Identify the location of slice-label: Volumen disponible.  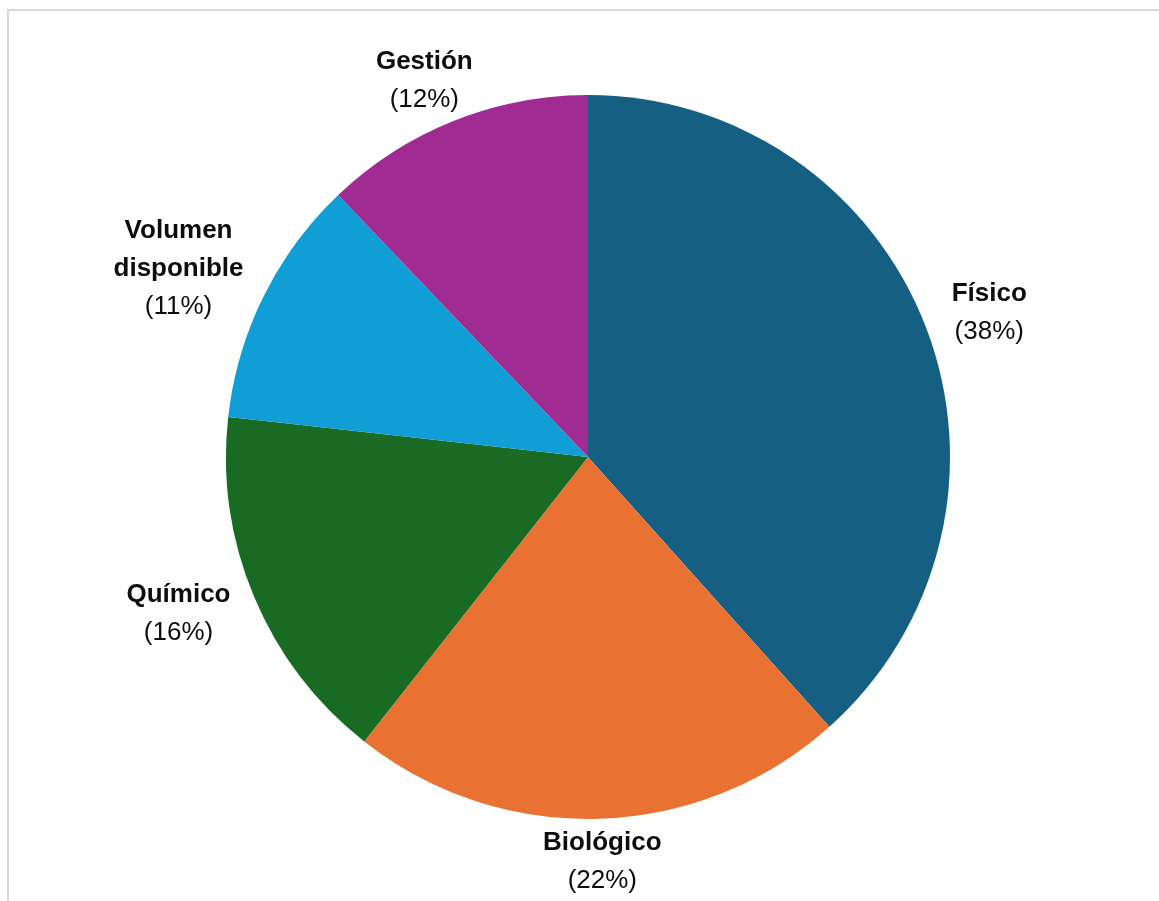
(178, 247).